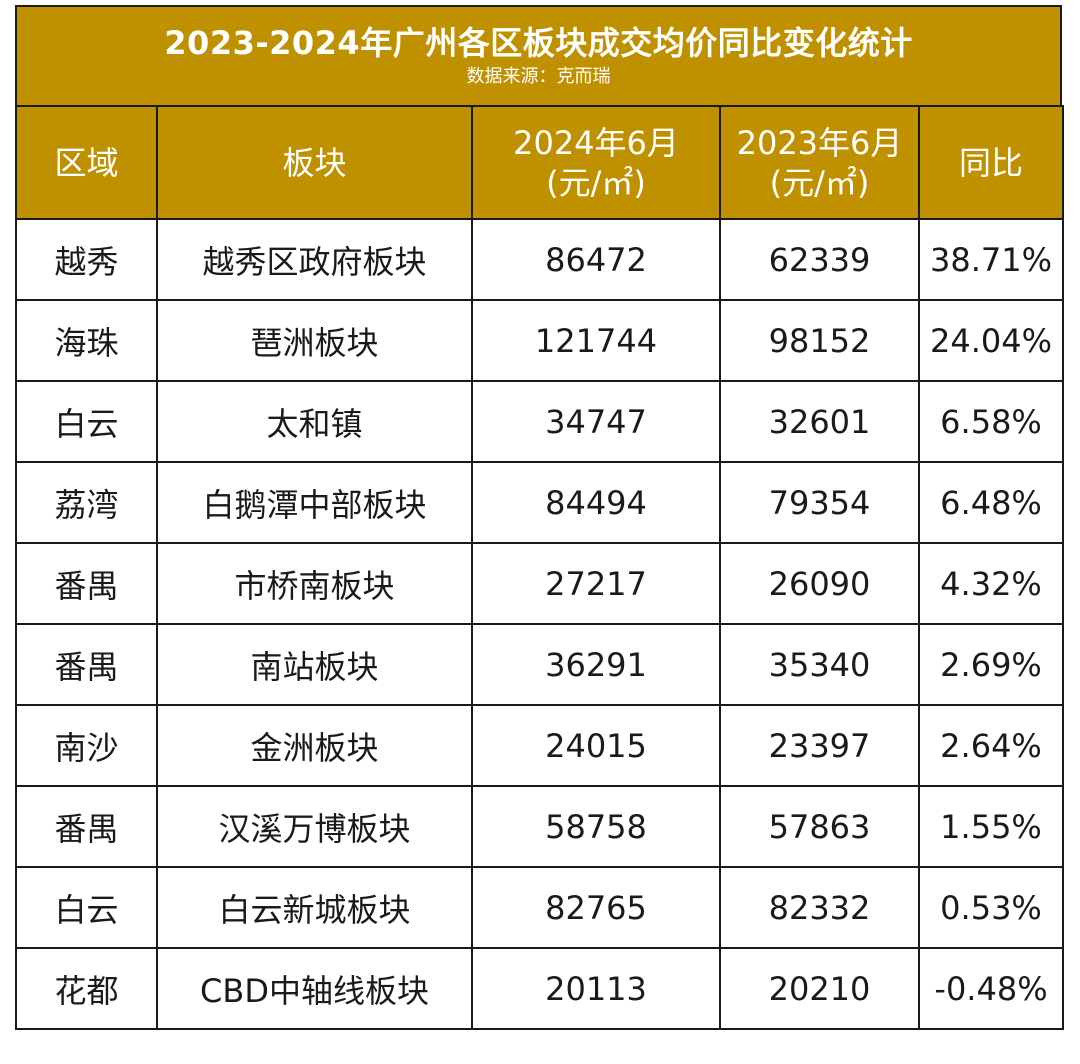  I want to click on table-title: 2023-2024年广州各区板块成交均价同比变化统计, so click(538, 43).